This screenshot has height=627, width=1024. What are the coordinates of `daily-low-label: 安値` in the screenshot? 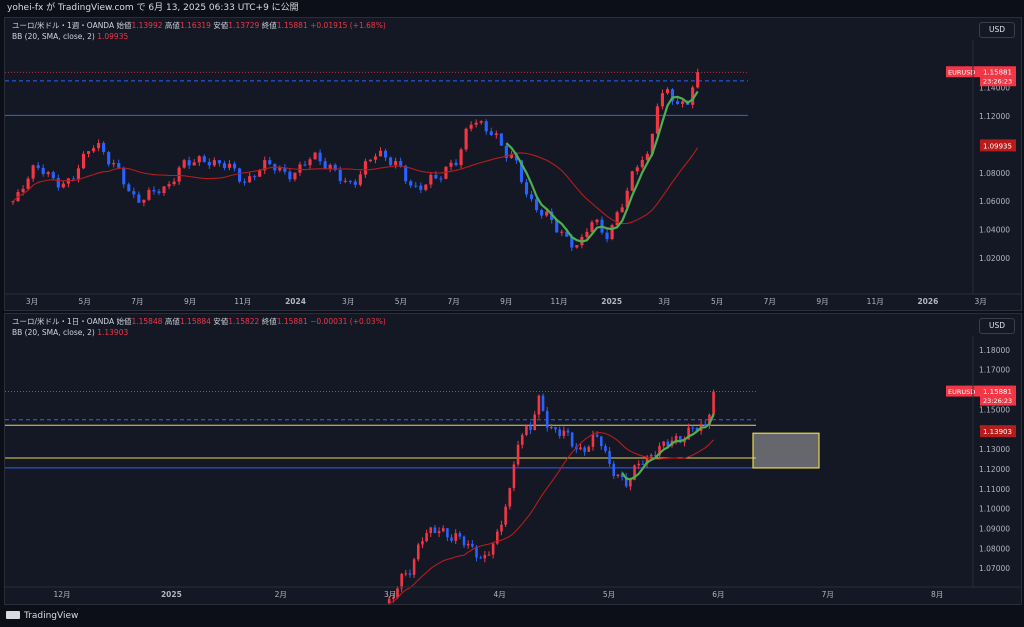 It's located at (221, 321).